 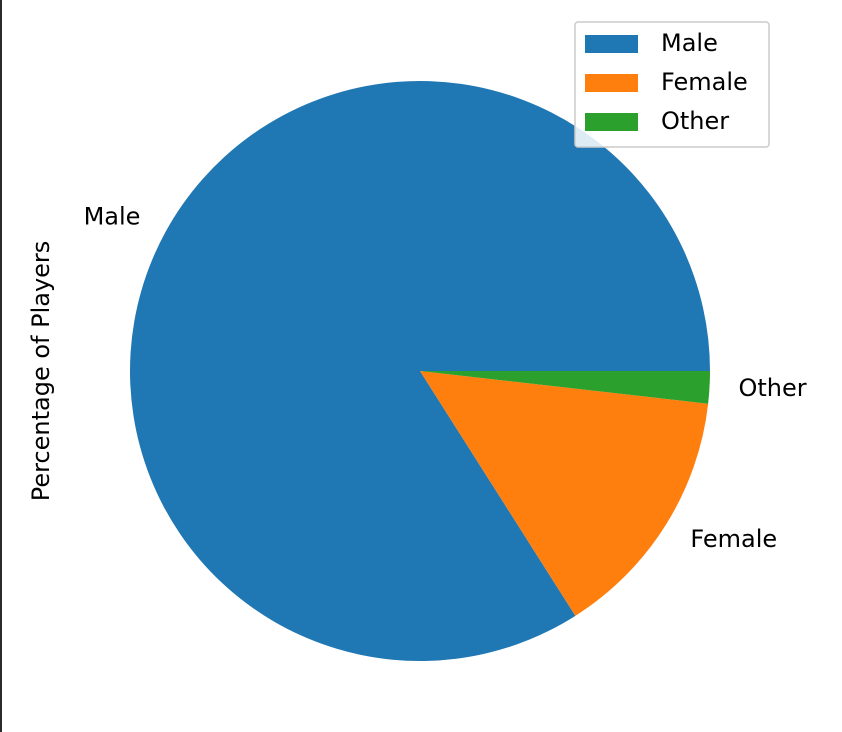 What do you see at coordinates (689, 43) in the screenshot?
I see `legend-label-male: Male` at bounding box center [689, 43].